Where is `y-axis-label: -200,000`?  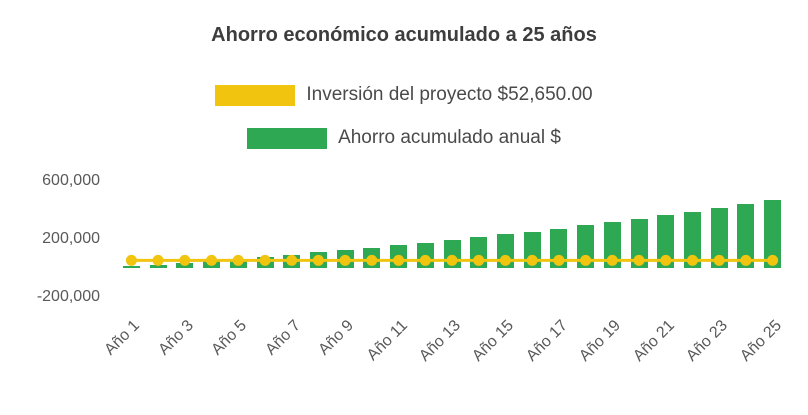 y-axis-label: -200,000 is located at coordinates (68, 296).